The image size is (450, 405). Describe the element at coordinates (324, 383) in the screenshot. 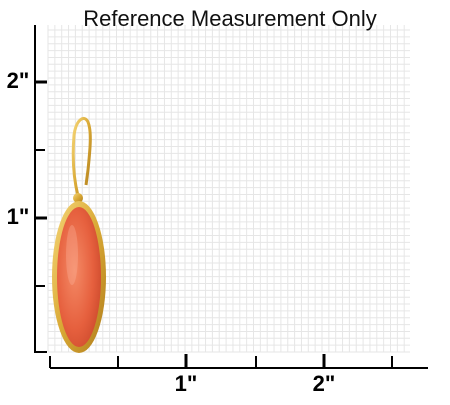

I see `x-label: 2"` at that location.